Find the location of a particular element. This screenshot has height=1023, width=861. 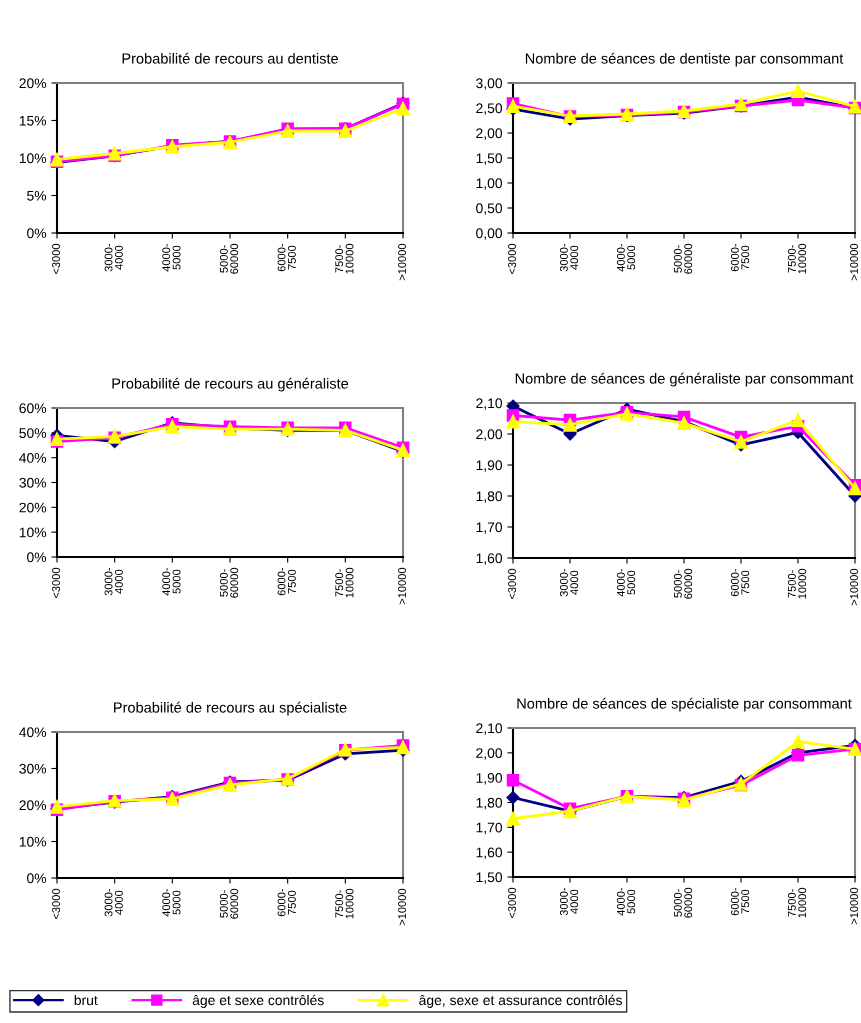

y-tick-label: 3,00 is located at coordinates (489, 84).